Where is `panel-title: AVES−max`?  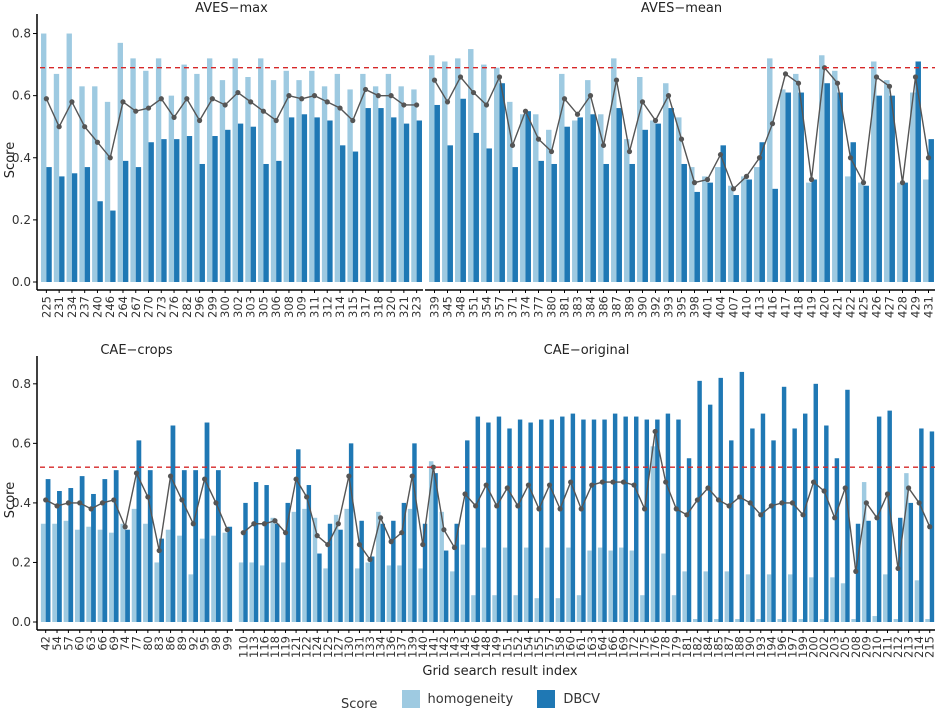 panel-title: AVES−max is located at coordinates (231, 8).